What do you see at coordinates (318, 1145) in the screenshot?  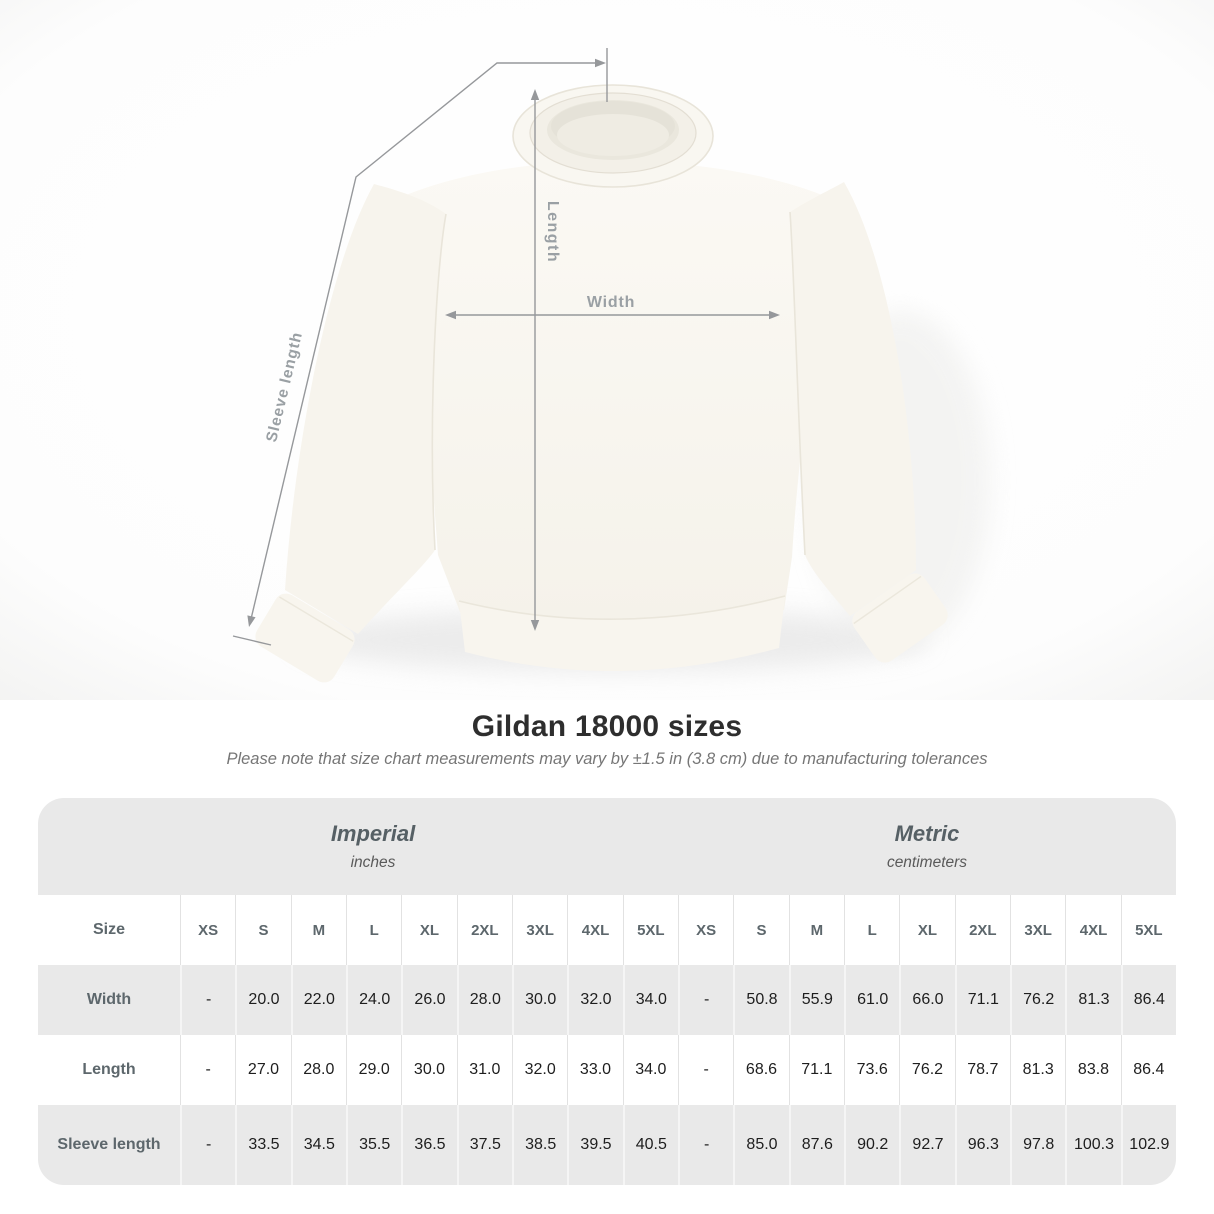 I see `table-cell: 34.5` at bounding box center [318, 1145].